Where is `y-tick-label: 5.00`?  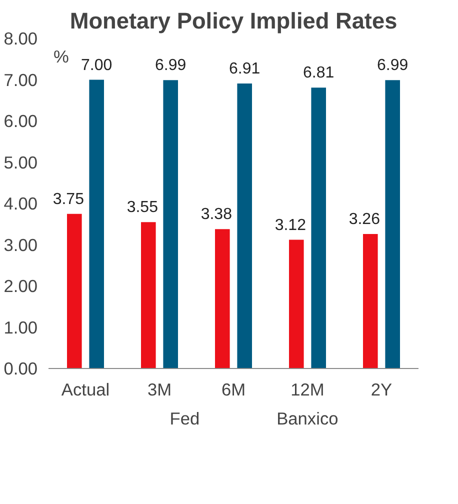 y-tick-label: 5.00 is located at coordinates (21, 162).